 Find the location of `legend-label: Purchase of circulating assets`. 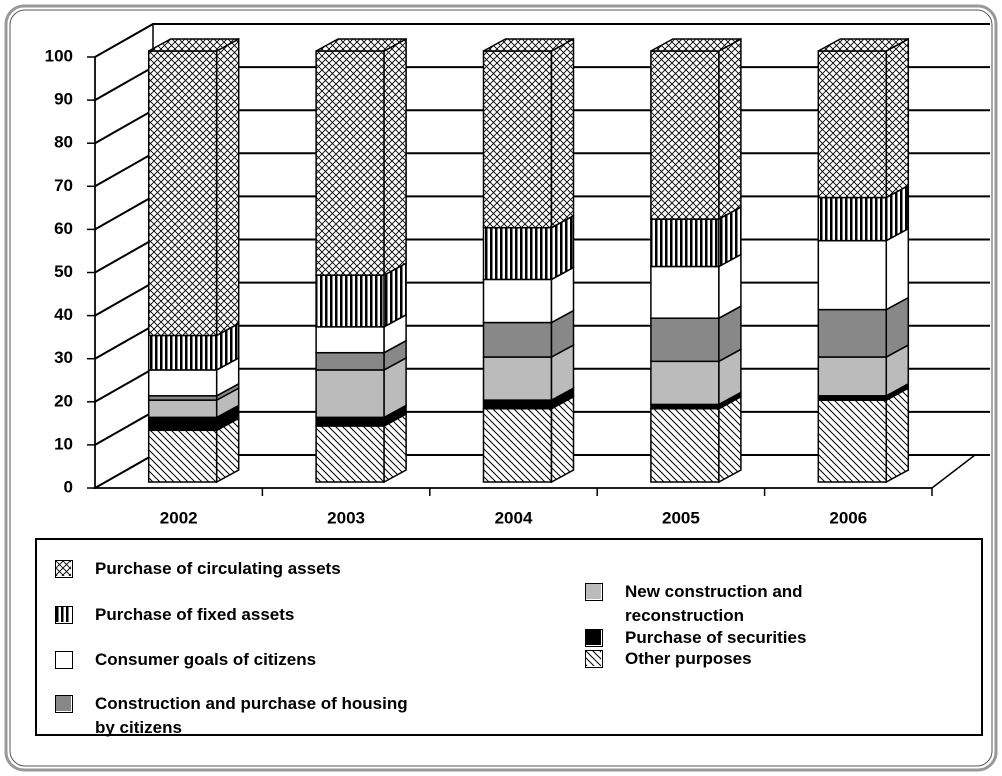

legend-label: Purchase of circulating assets is located at coordinates (218, 568).